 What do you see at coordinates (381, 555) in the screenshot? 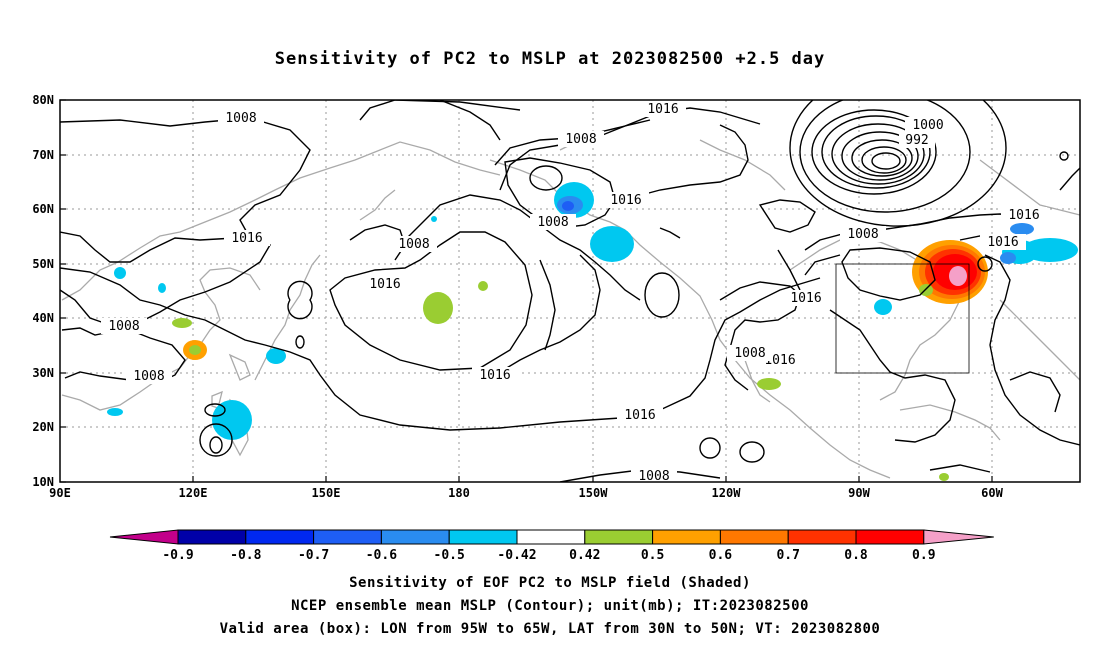
I see `colorbar-label: -0.6` at bounding box center [381, 555].